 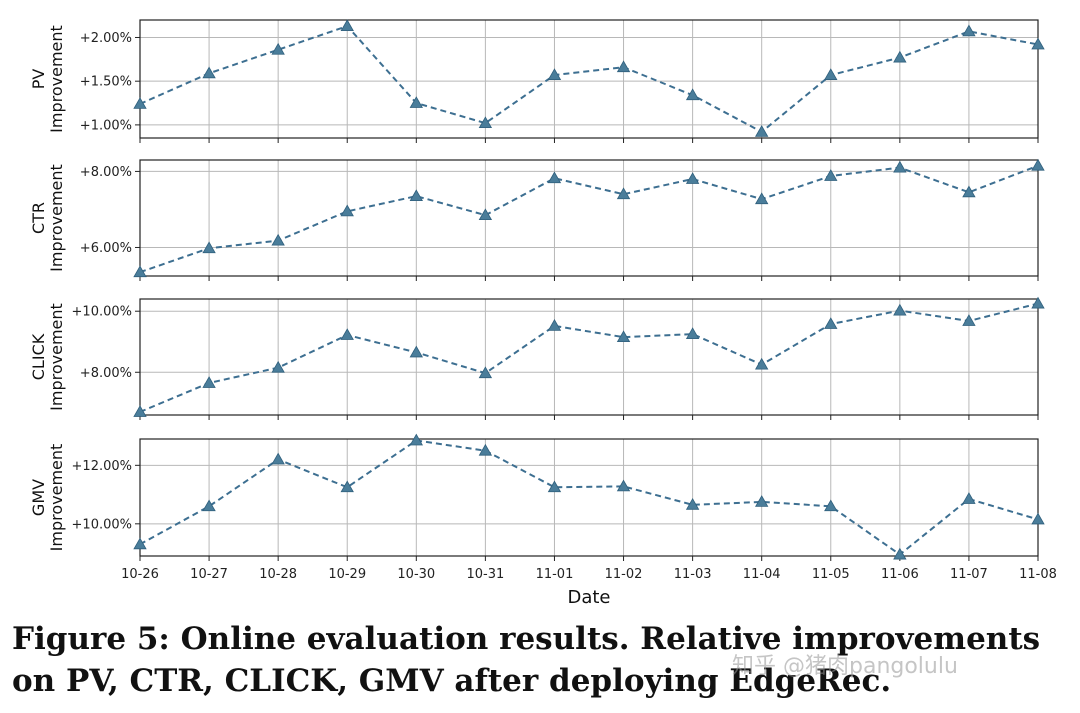 I want to click on x-tick-label: 11-08, so click(x=1038, y=574).